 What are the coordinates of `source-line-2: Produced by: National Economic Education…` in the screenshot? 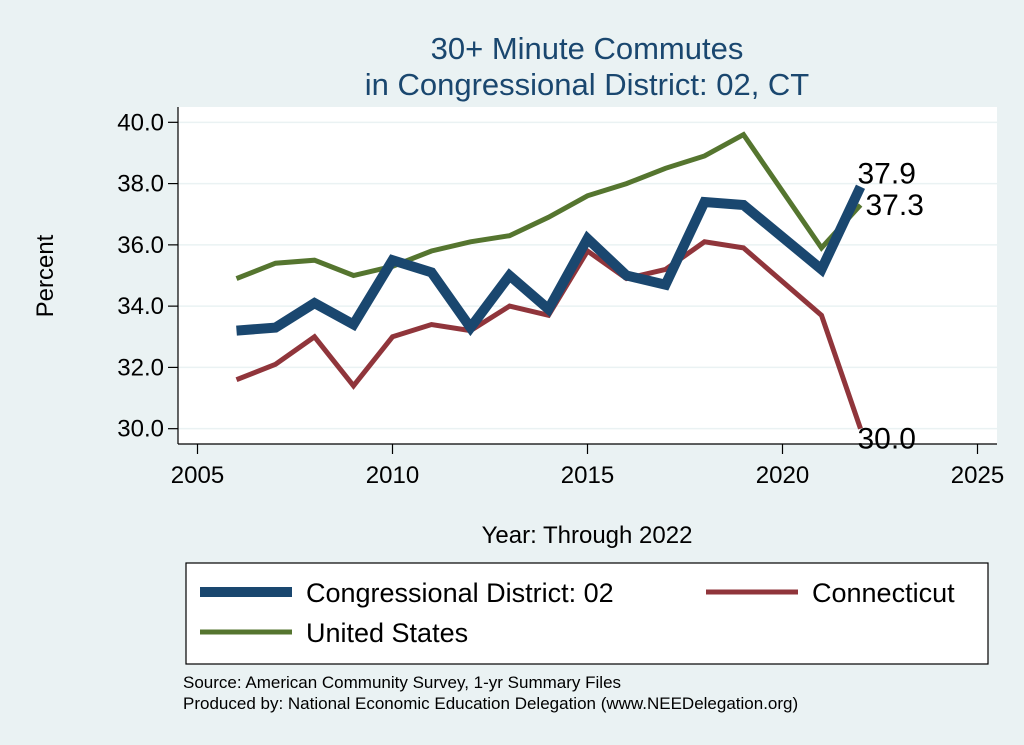 It's located at (490, 703).